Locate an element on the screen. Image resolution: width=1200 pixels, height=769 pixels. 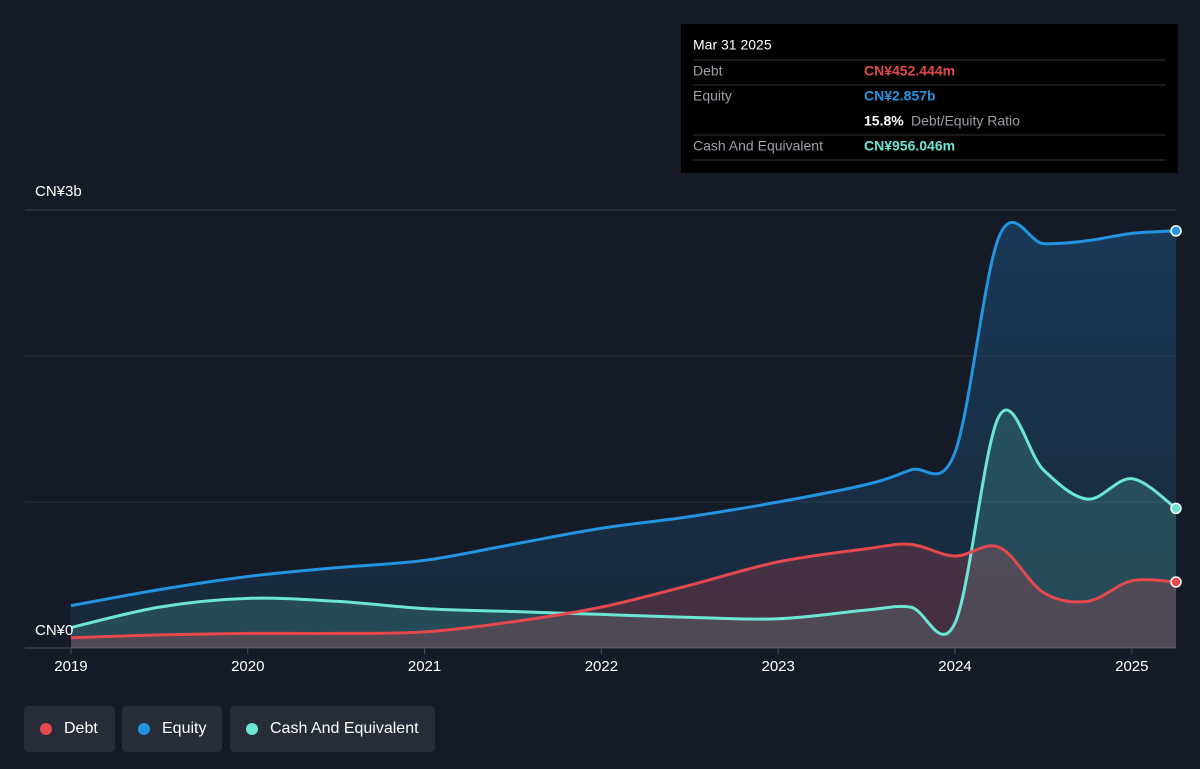
legend-label: Debt is located at coordinates (81, 728).